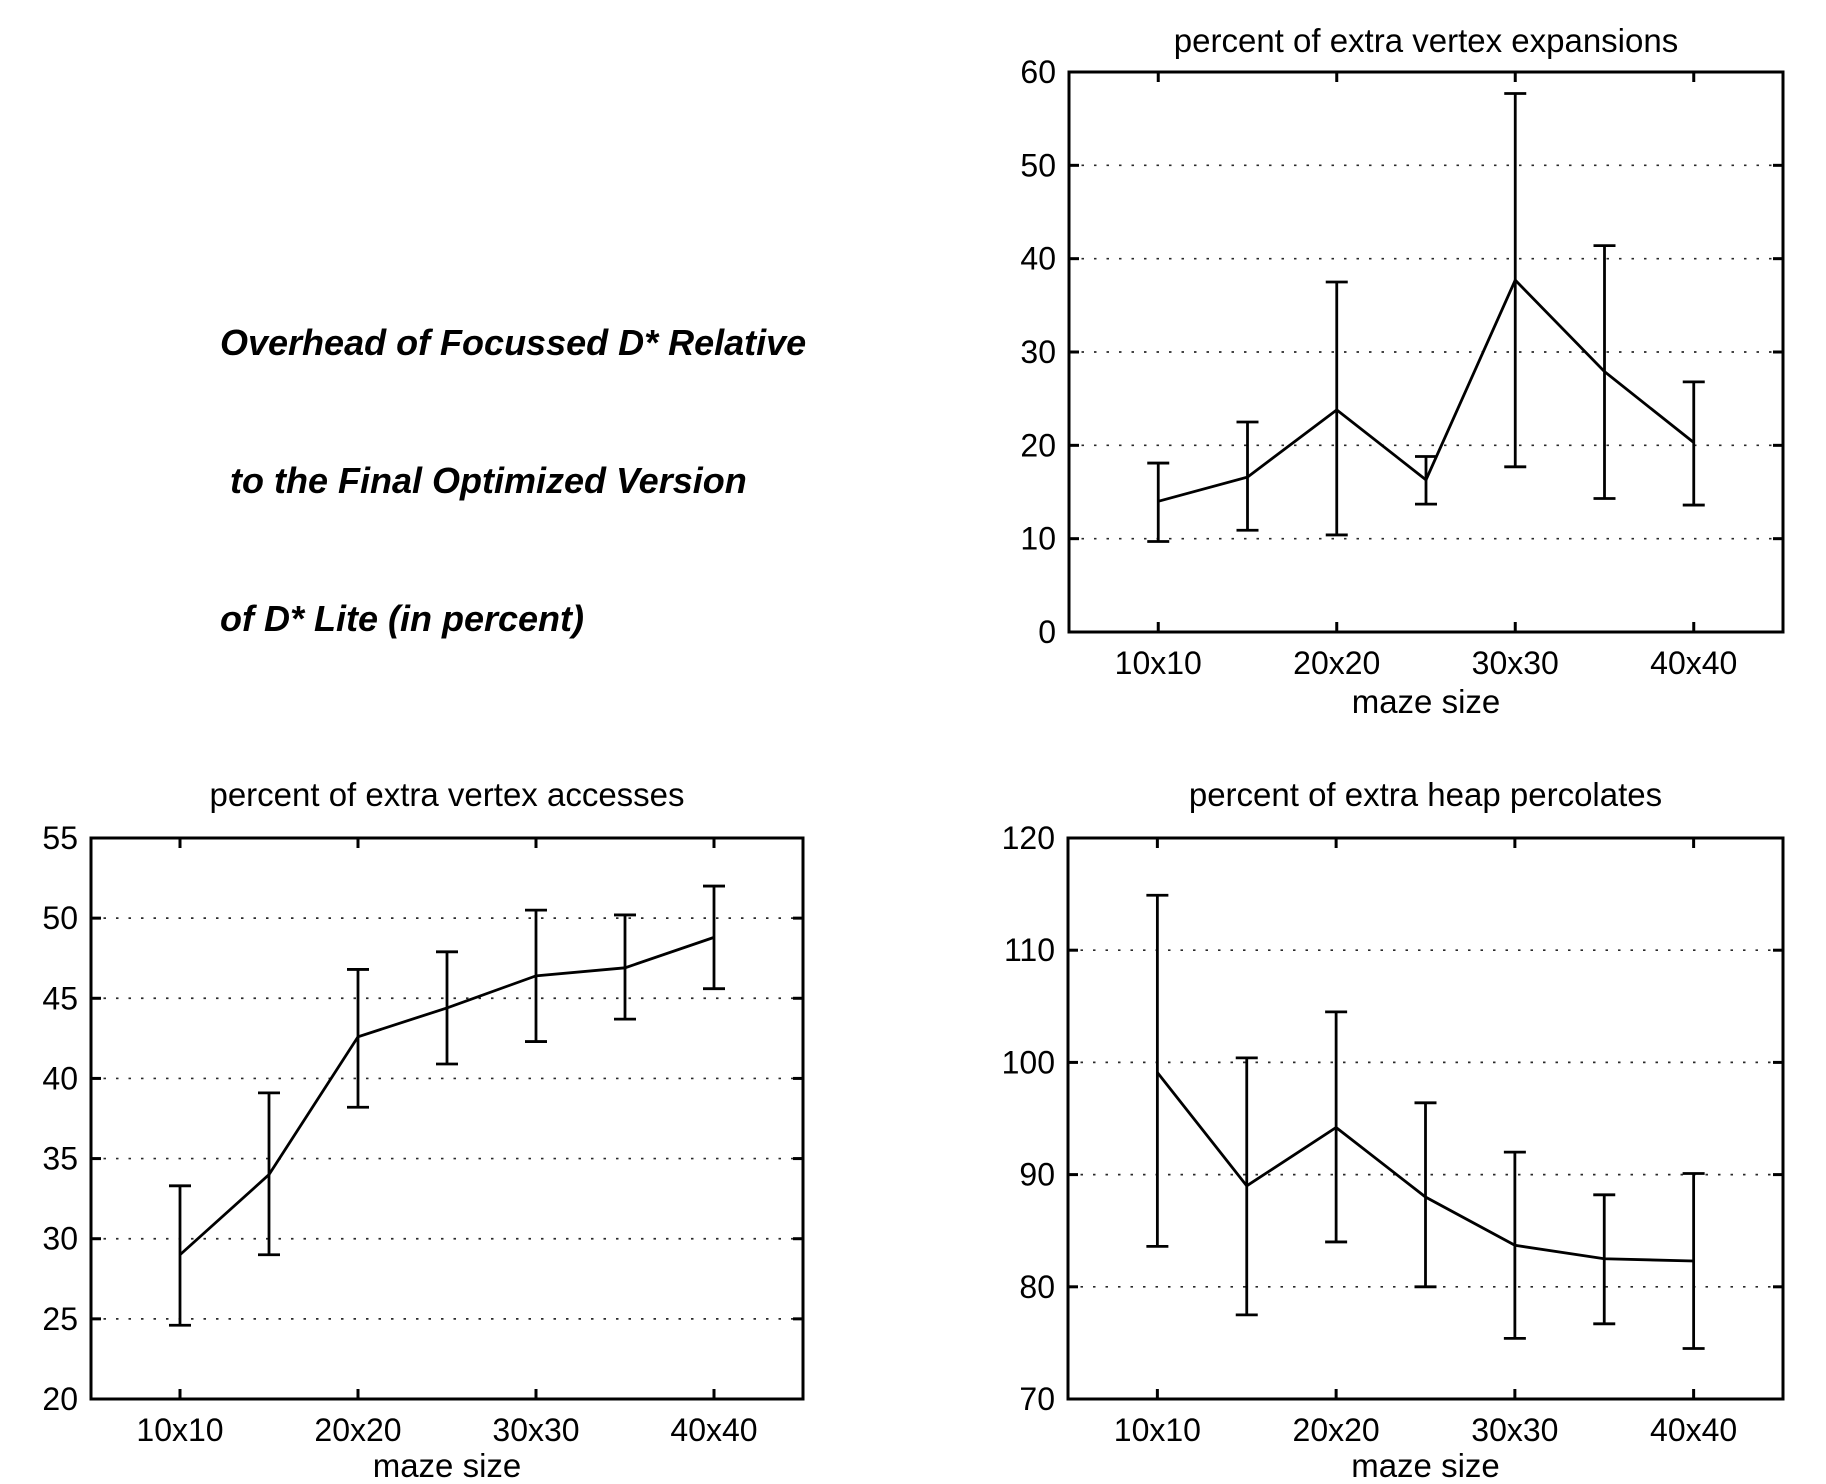 This screenshot has width=1826, height=1484. What do you see at coordinates (1038, 539) in the screenshot?
I see `y-tick-label: 10` at bounding box center [1038, 539].